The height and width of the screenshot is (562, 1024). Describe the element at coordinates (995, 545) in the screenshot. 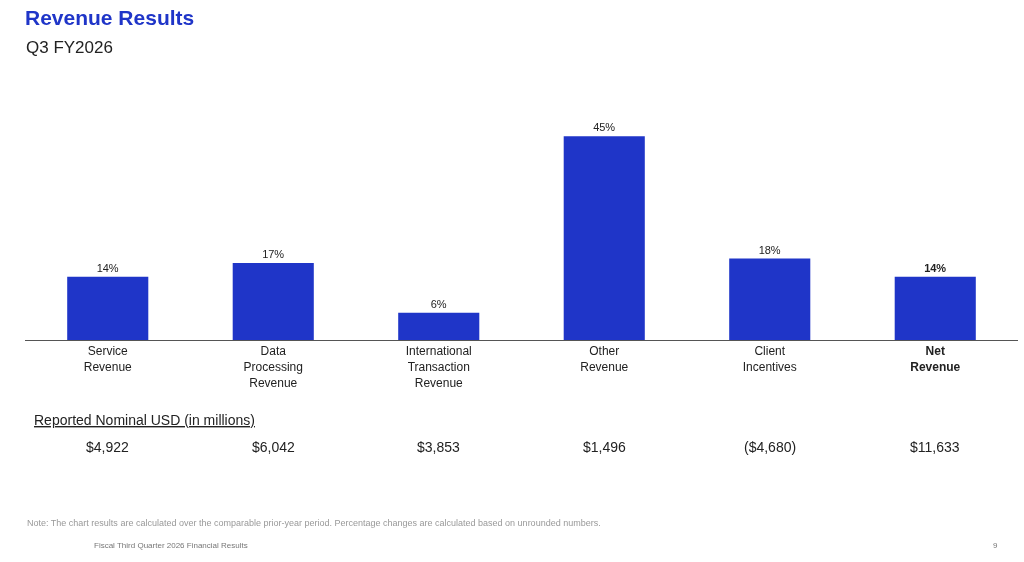

I see `text: 9` at that location.